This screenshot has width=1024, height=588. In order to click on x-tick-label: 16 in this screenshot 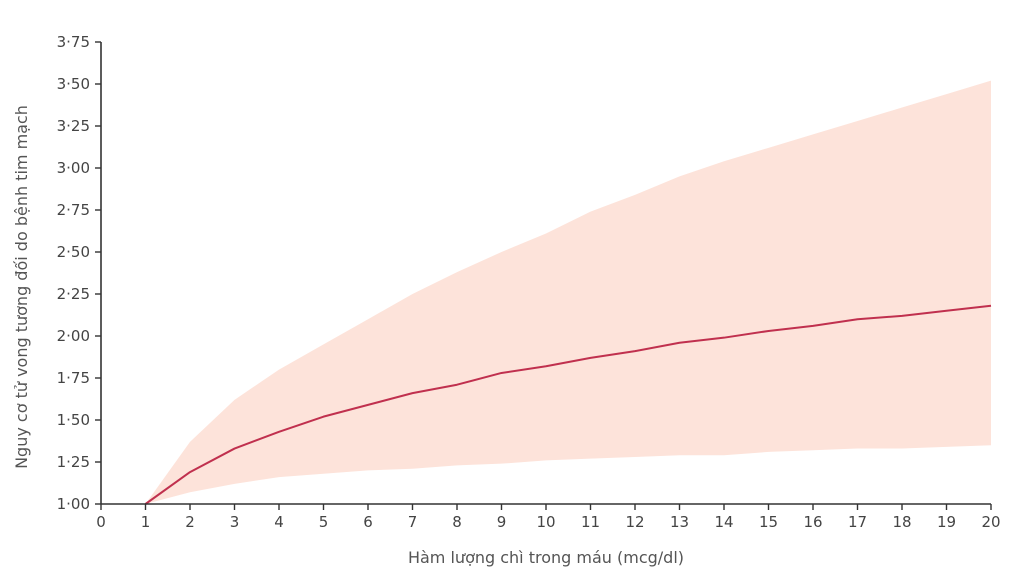, I will do `click(812, 522)`.